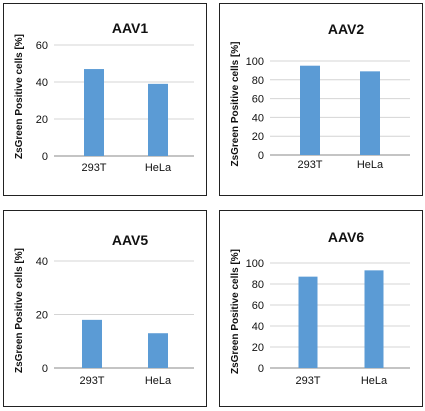 The height and width of the screenshot is (411, 425). What do you see at coordinates (346, 29) in the screenshot?
I see `chart-title: AAV2` at bounding box center [346, 29].